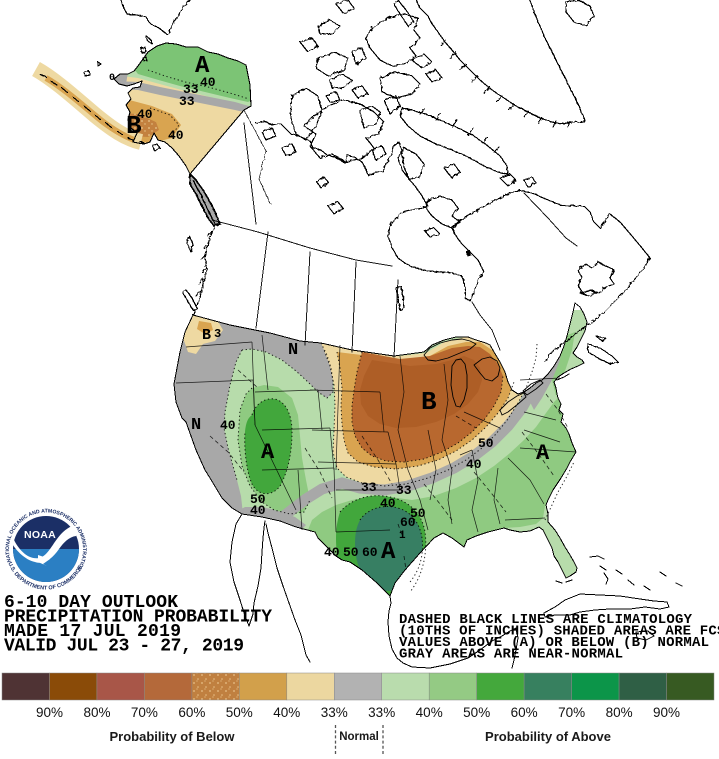  Describe the element at coordinates (92, 632) in the screenshot. I see `svg-text: MADE 17 JUL 2019` at that location.